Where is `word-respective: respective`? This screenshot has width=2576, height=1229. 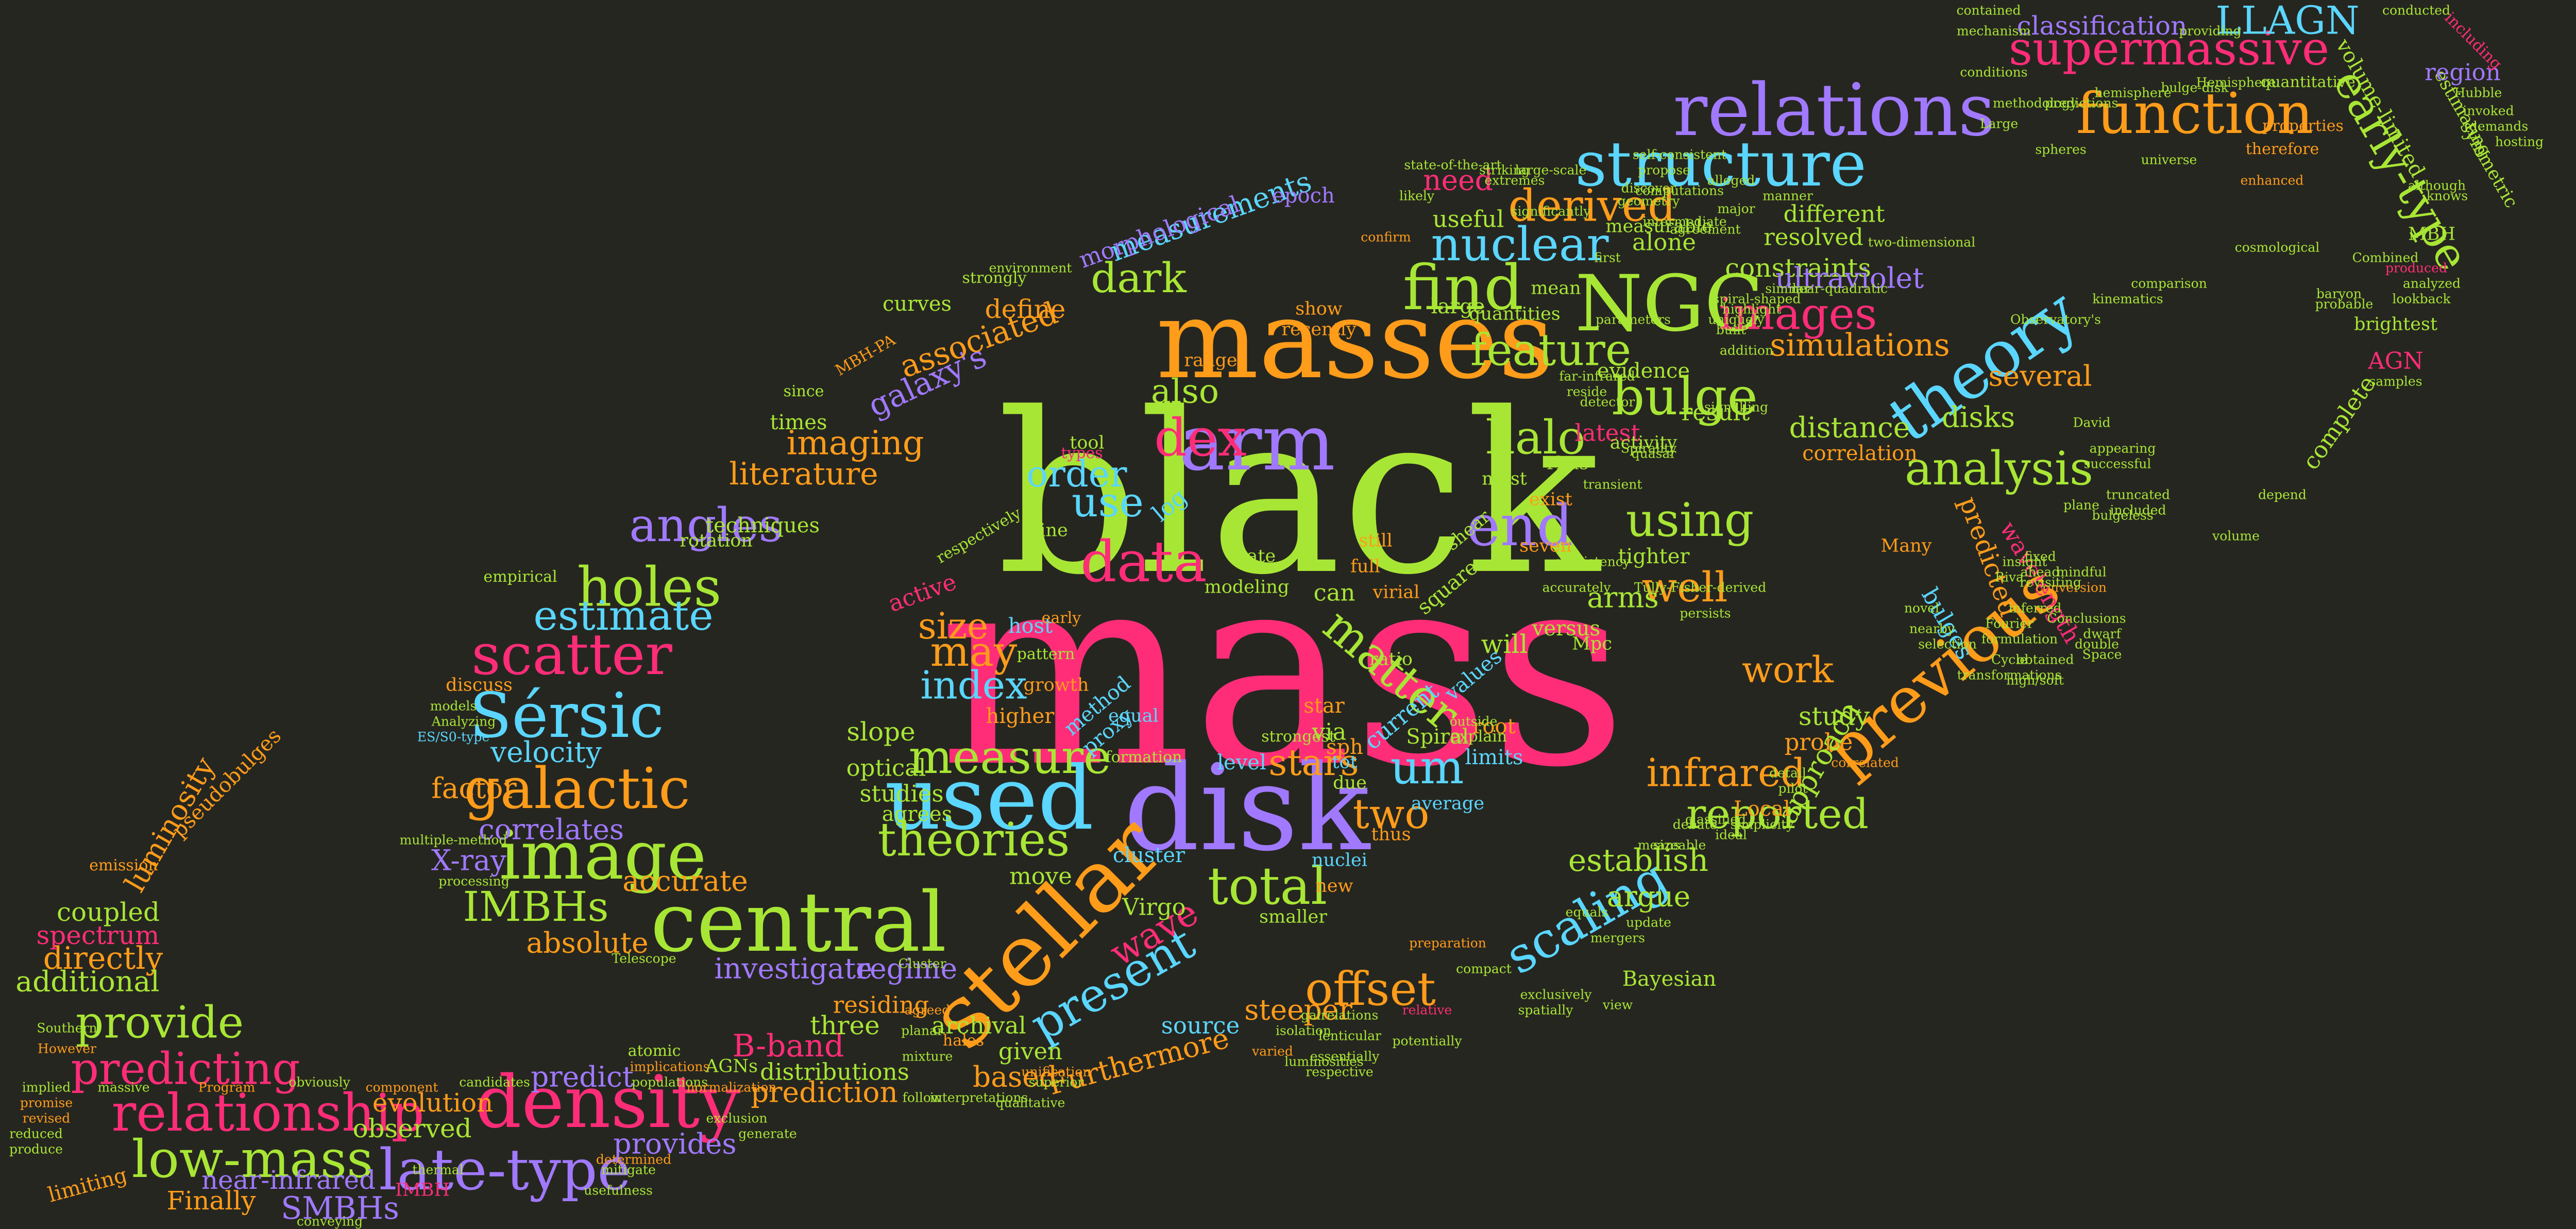
word-respective: respective is located at coordinates (1340, 1072).